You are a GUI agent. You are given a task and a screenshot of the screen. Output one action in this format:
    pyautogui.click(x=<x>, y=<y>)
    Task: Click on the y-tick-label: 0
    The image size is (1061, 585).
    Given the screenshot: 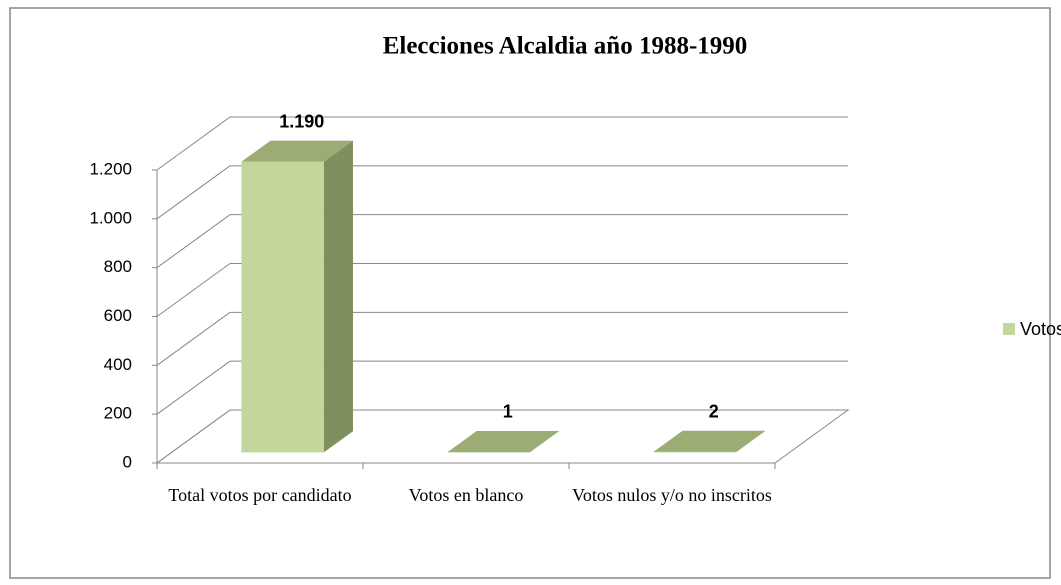 What is the action you would take?
    pyautogui.click(x=127, y=461)
    